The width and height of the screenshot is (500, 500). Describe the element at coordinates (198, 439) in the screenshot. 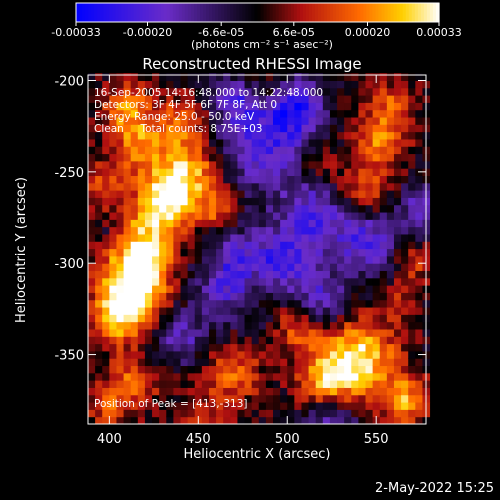

I see `x-tick-label: 450` at that location.